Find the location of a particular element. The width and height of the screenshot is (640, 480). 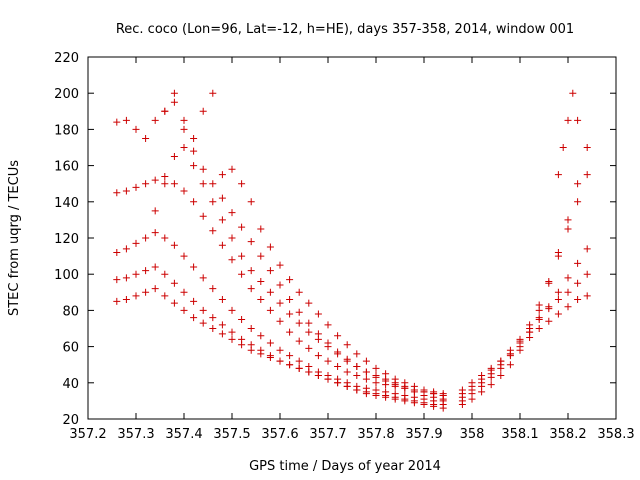

x-tick-label: 357.6 is located at coordinates (279, 434).